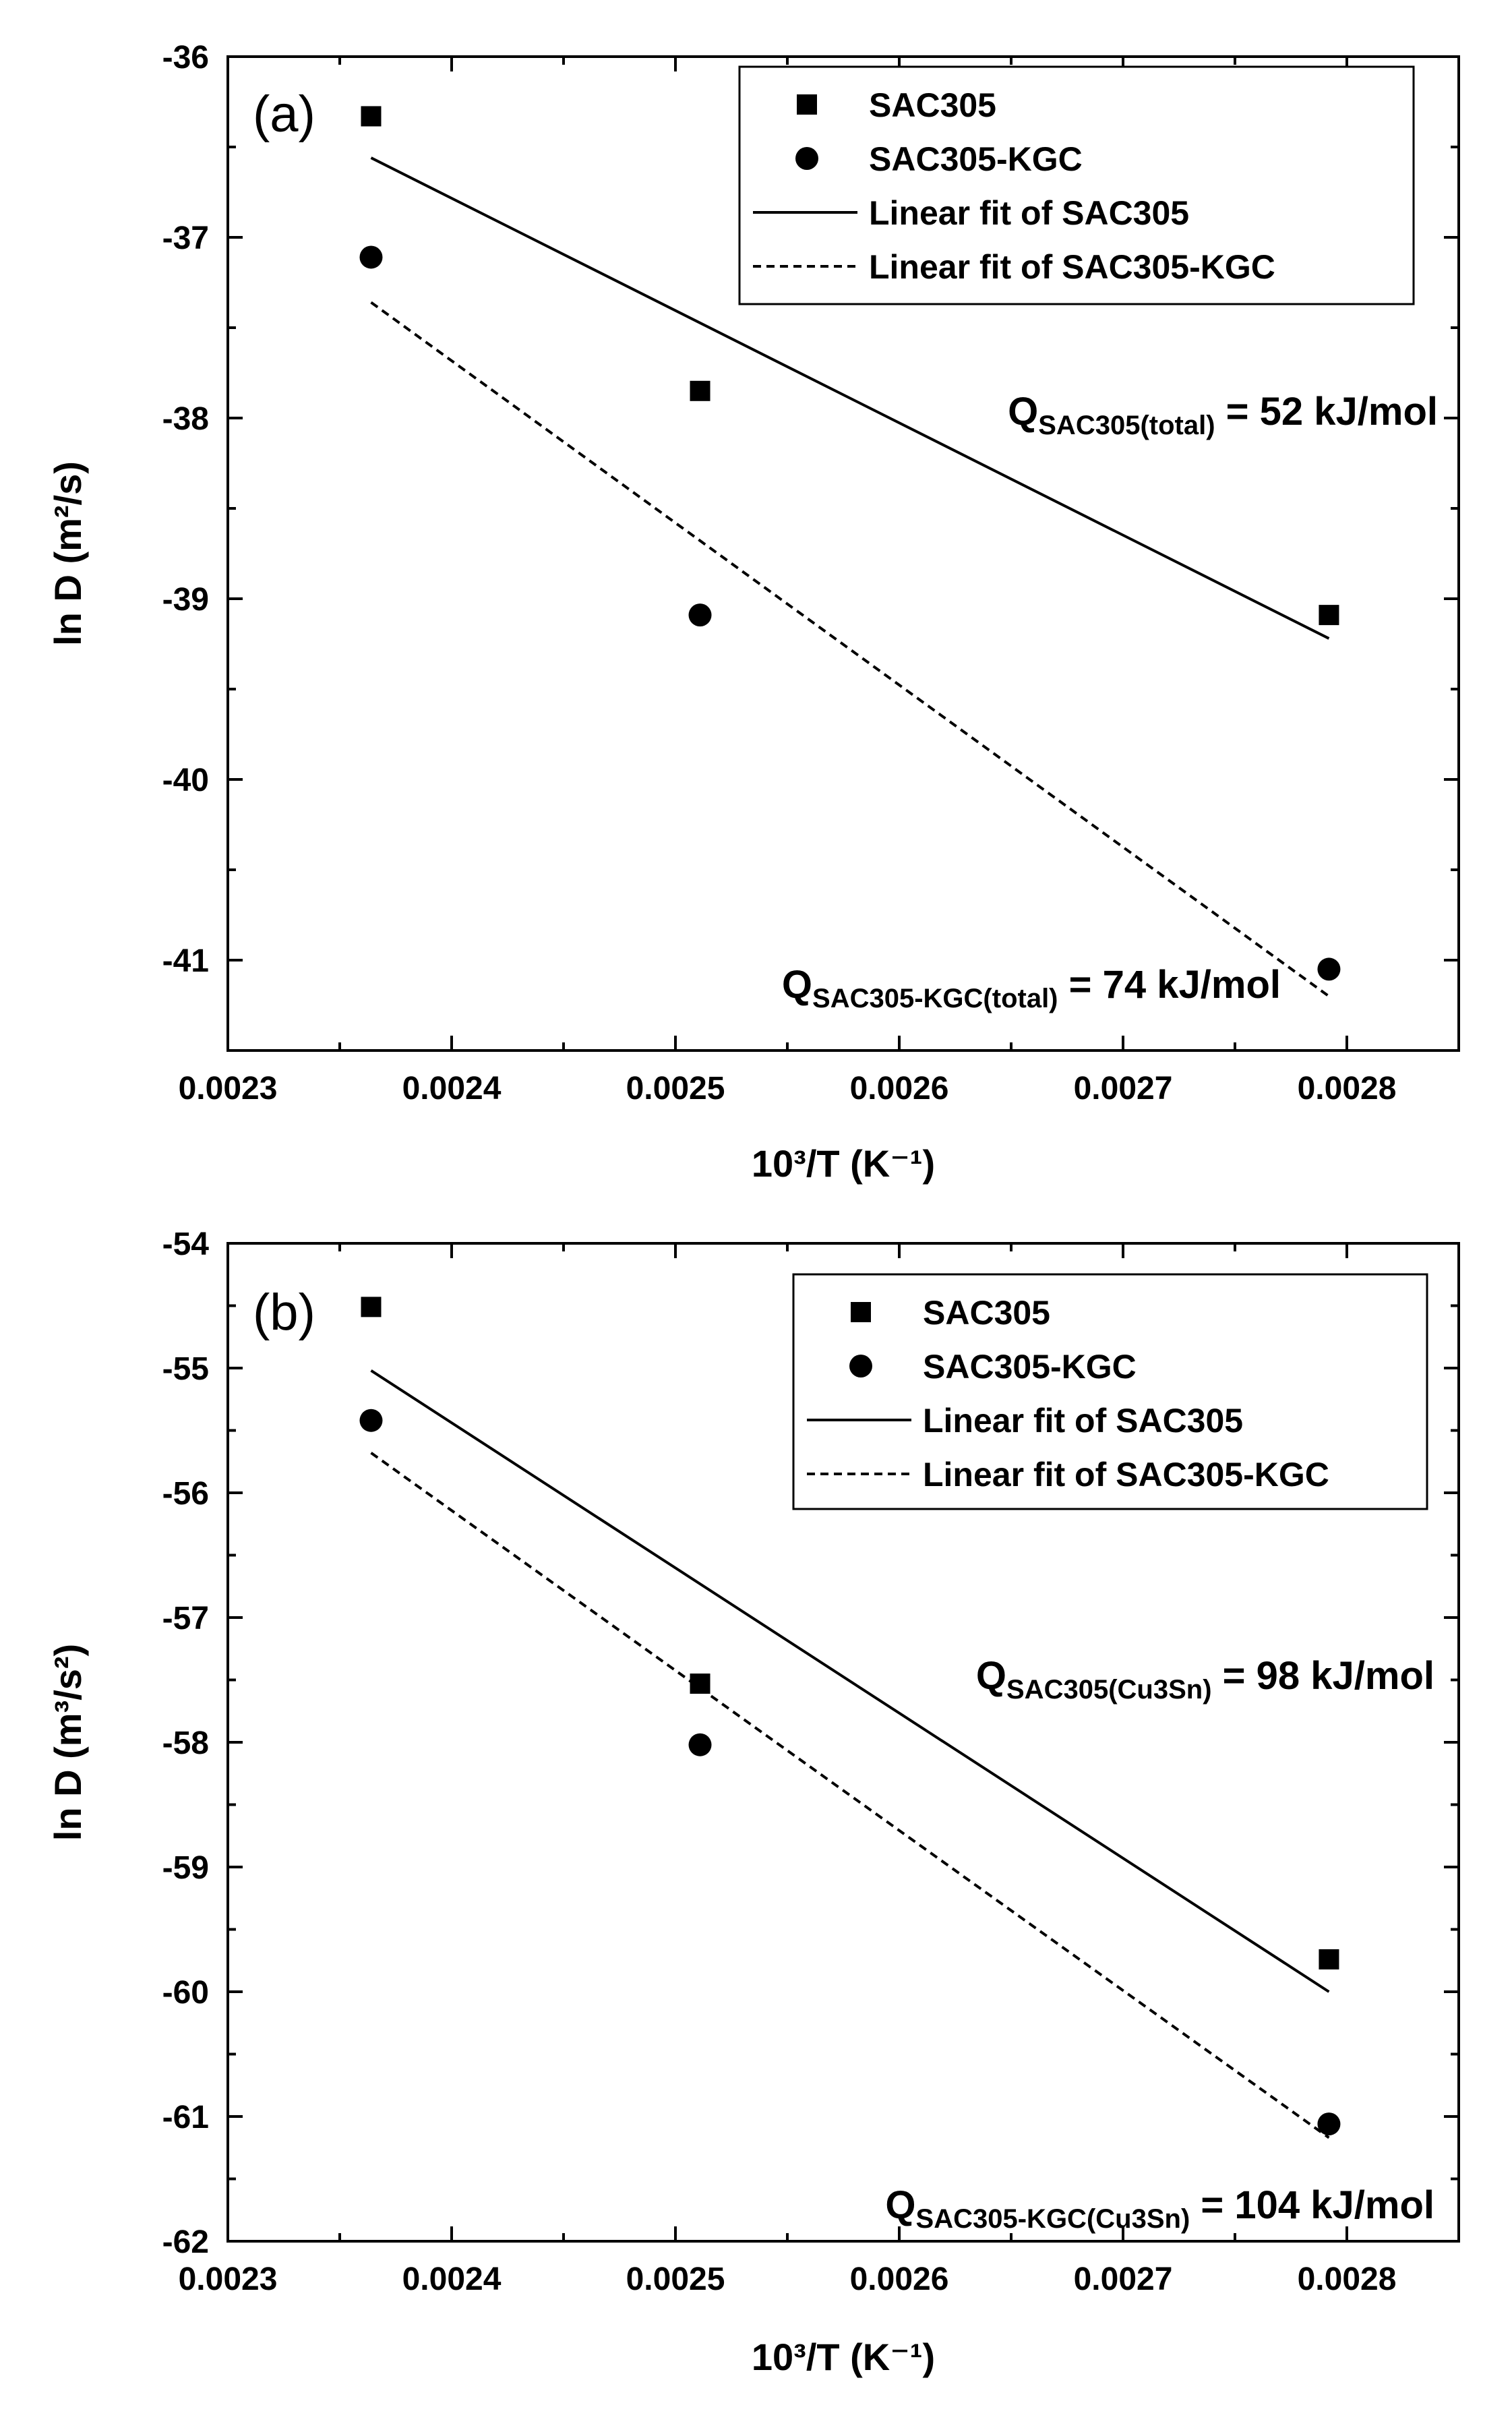 The width and height of the screenshot is (1512, 2428). Describe the element at coordinates (185, 1993) in the screenshot. I see `y-tick-label: -60` at that location.